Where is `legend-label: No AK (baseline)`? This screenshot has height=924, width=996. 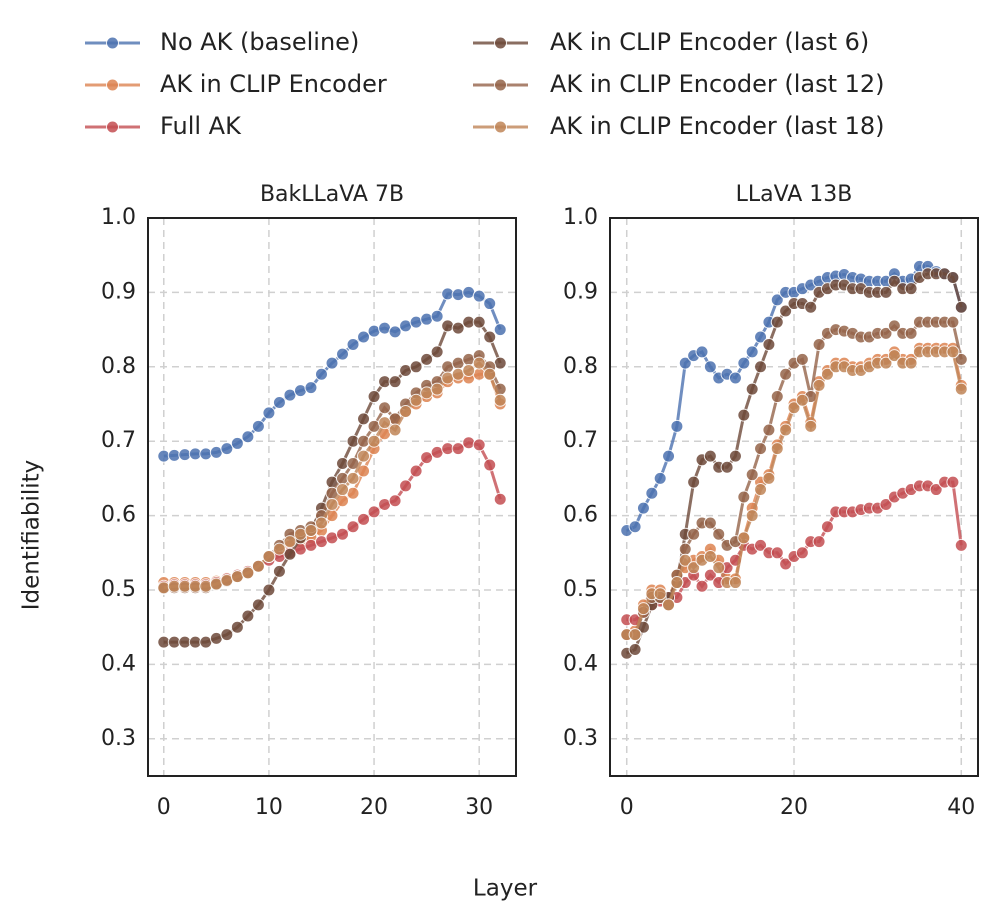 legend-label: No AK (baseline) is located at coordinates (259, 42).